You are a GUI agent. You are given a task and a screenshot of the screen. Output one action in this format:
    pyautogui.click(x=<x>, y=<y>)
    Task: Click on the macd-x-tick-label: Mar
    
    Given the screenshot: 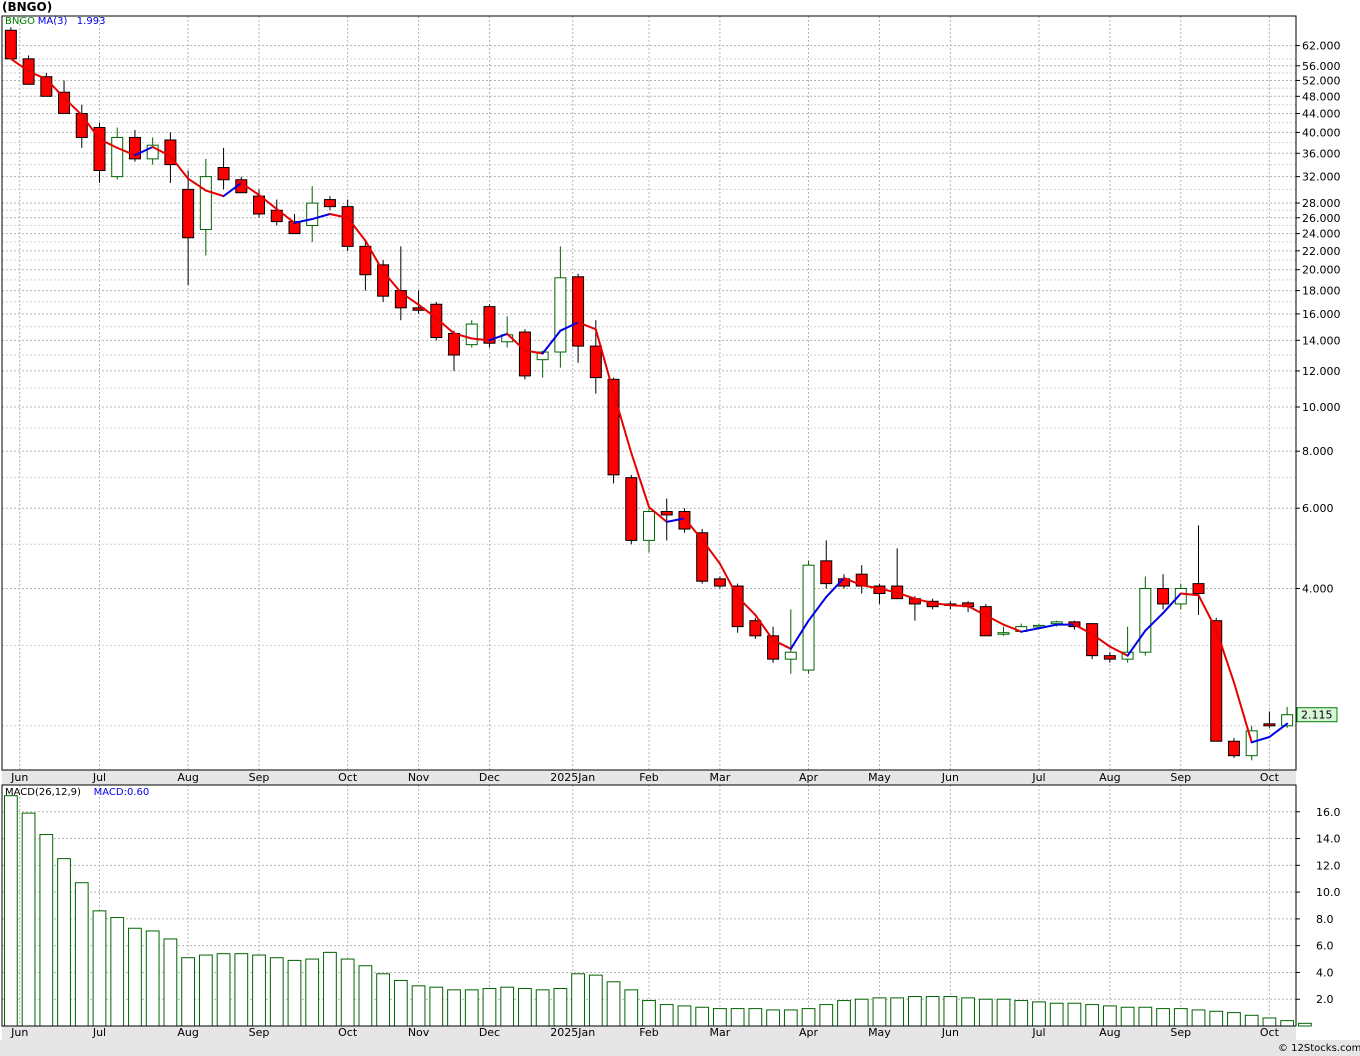 What is the action you would take?
    pyautogui.click(x=720, y=1032)
    